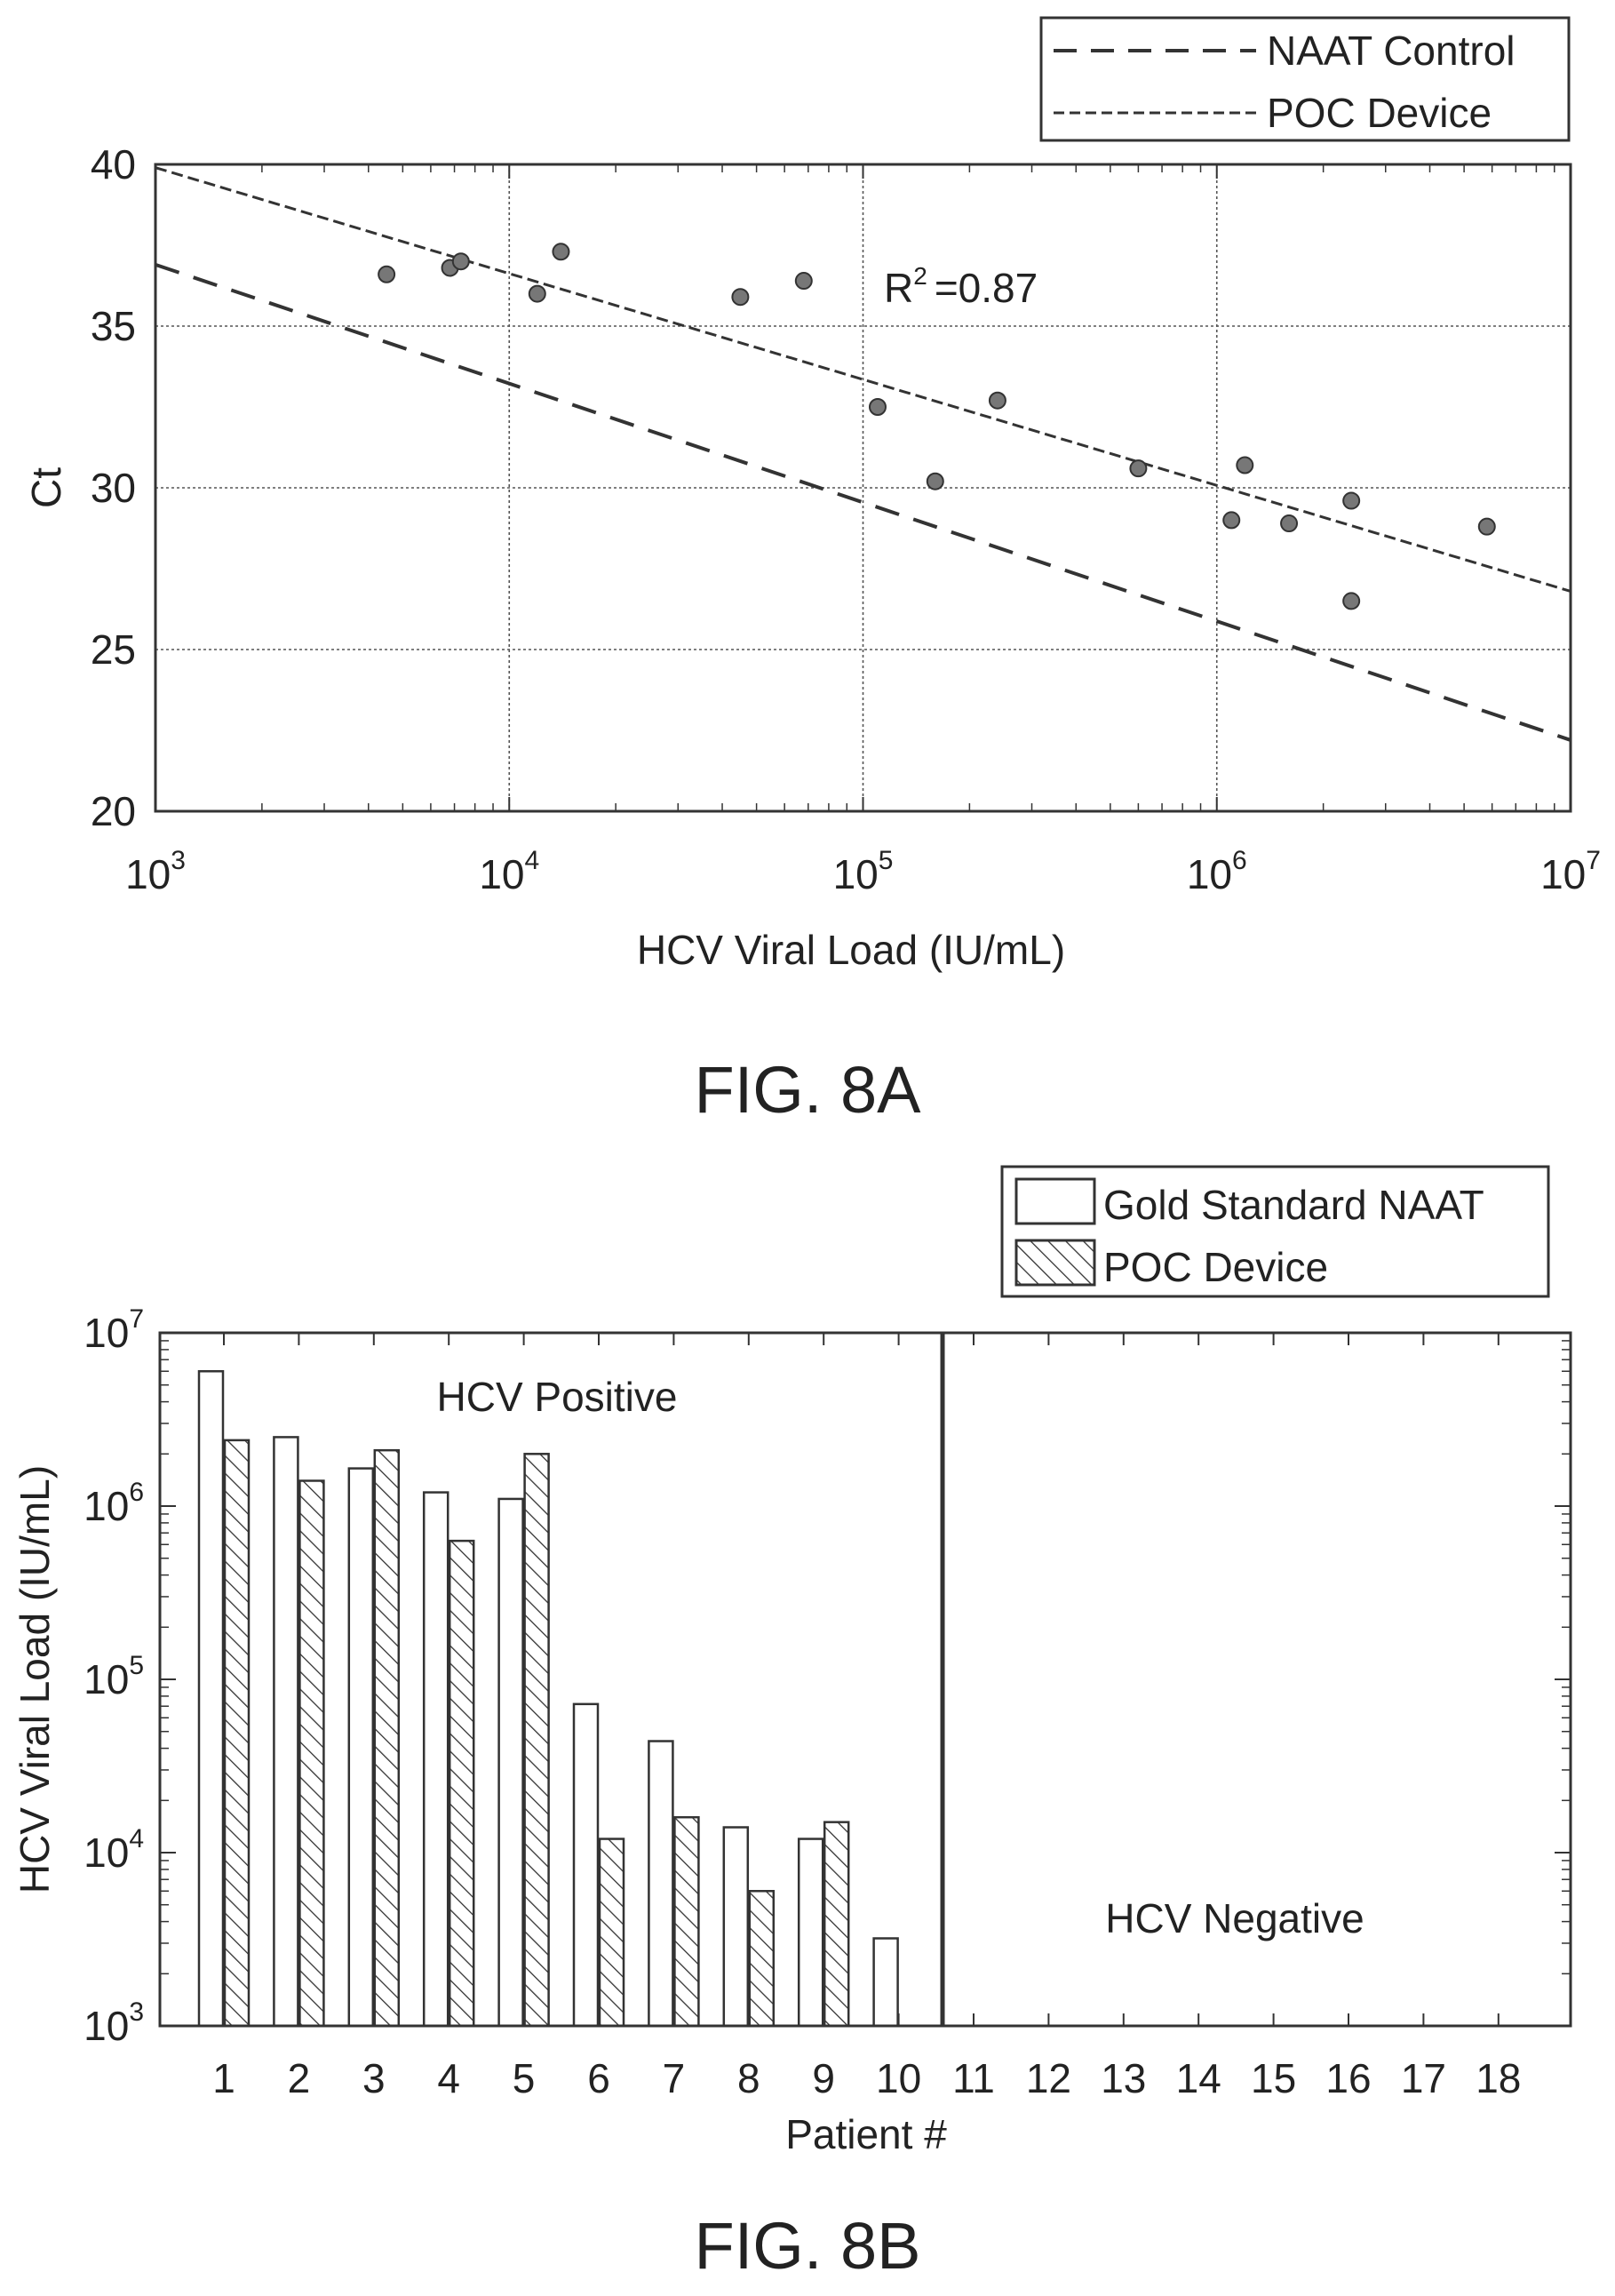 This screenshot has height=2296, width=1615. I want to click on chart-b-x-tick-label: 4, so click(448, 2078).